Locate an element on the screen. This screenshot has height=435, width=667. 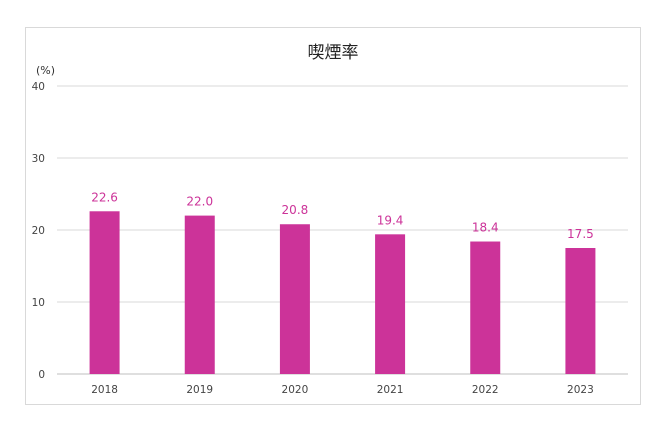
y-tick-label: 40 is located at coordinates (38, 87).